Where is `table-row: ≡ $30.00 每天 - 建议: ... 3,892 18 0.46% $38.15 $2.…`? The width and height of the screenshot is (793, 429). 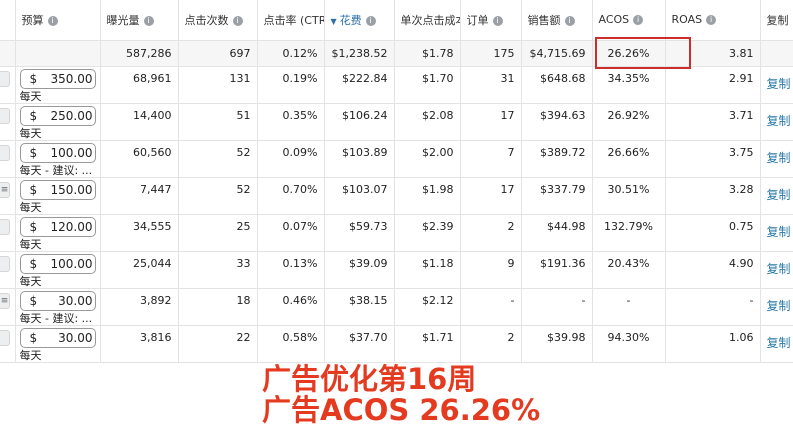
table-row: ≡ $30.00 每天 - 建议: ... 3,892 18 0.46% $38.15 $2.… is located at coordinates (396, 307).